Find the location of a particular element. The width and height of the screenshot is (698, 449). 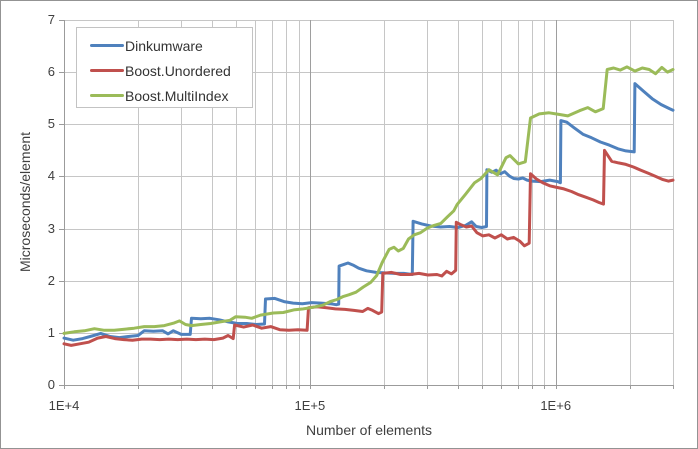

legend-entry-dinkumware: Dinkumware is located at coordinates (164, 45).